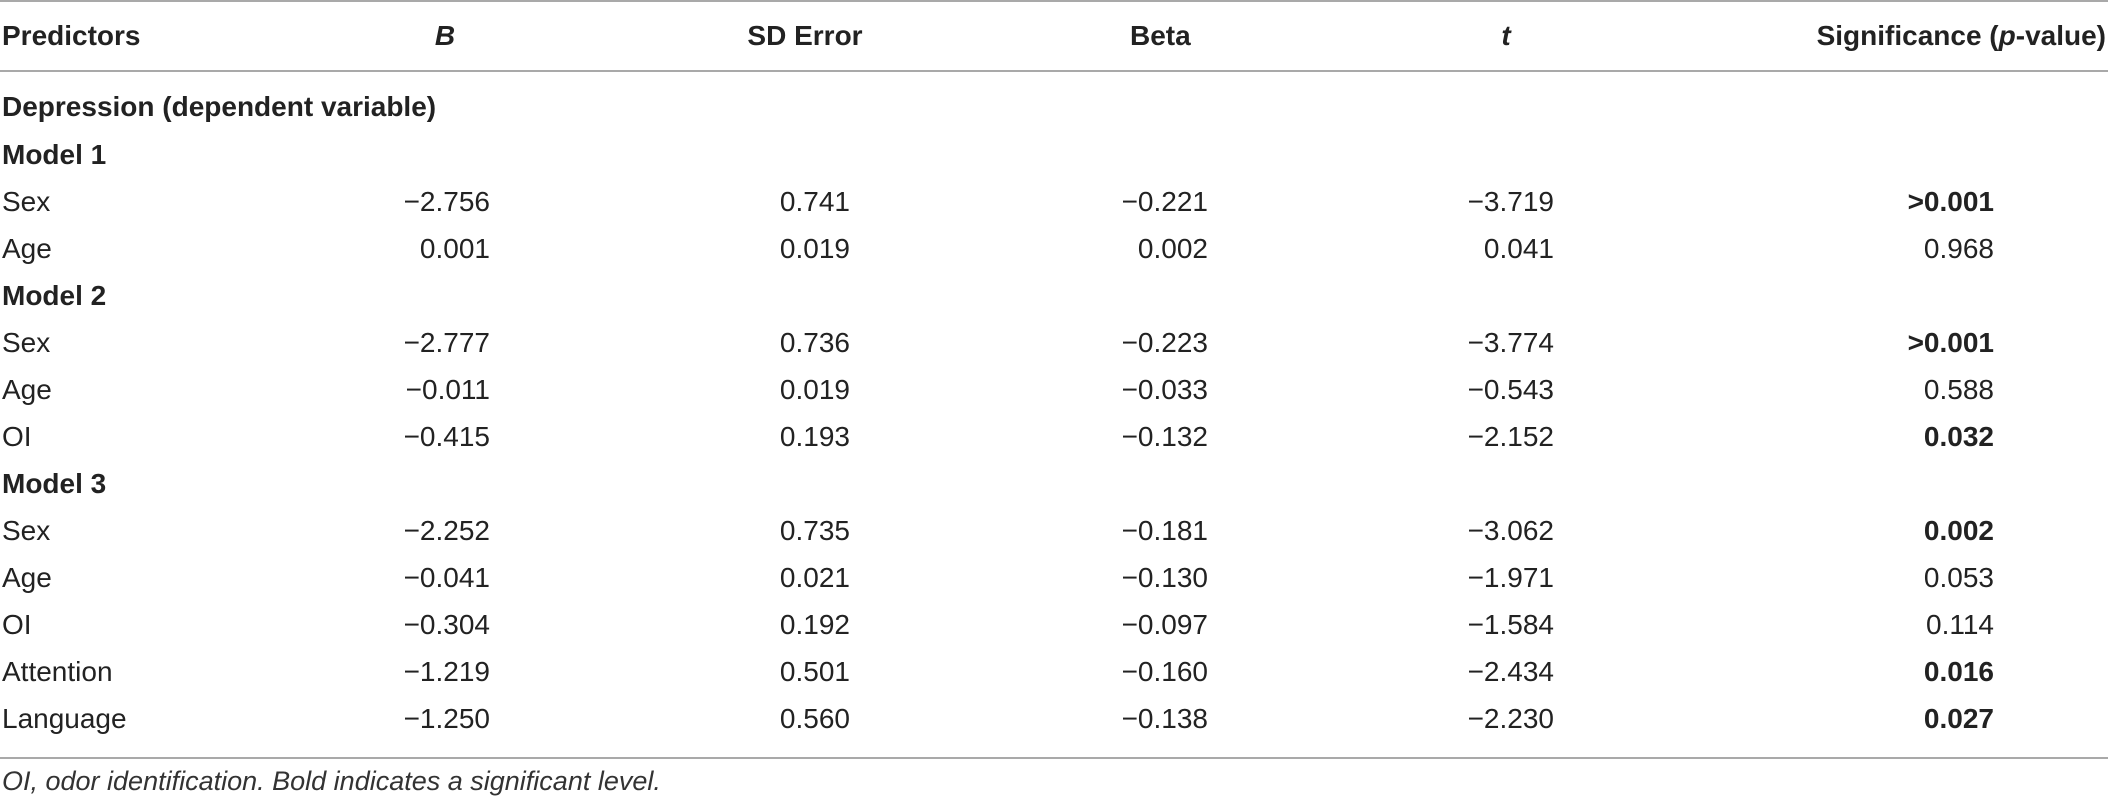 The width and height of the screenshot is (2108, 802). What do you see at coordinates (1164, 718) in the screenshot?
I see `beta-cell: −0.138` at bounding box center [1164, 718].